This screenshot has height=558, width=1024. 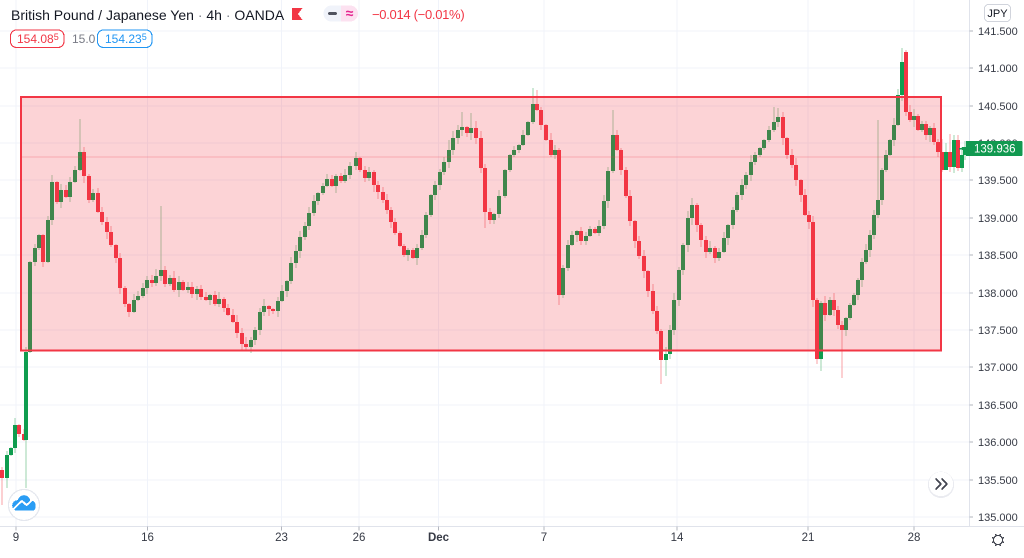 What do you see at coordinates (677, 538) in the screenshot?
I see `svg-text: 14` at bounding box center [677, 538].